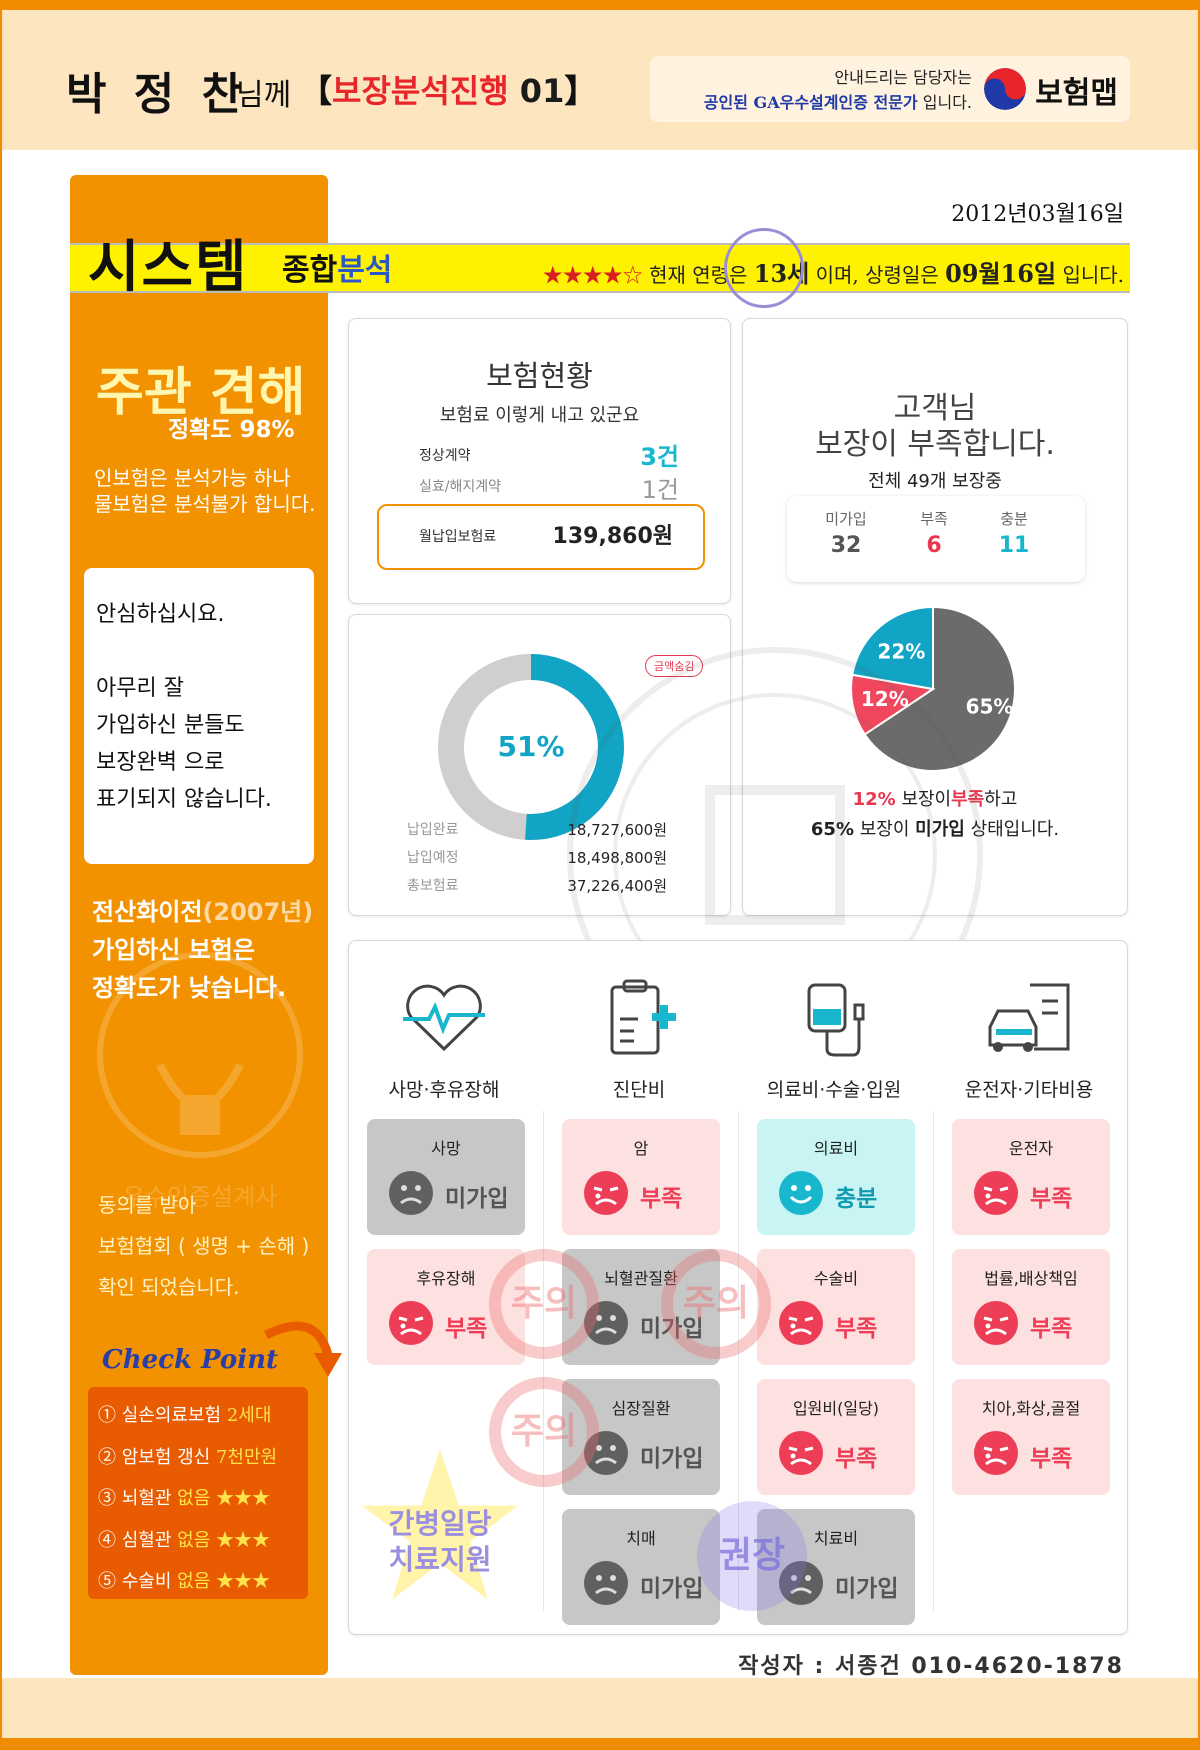 The width and height of the screenshot is (1200, 1750). Describe the element at coordinates (200, 1081) in the screenshot. I see `certified-seal-watermark: 우수인증설계사` at that location.